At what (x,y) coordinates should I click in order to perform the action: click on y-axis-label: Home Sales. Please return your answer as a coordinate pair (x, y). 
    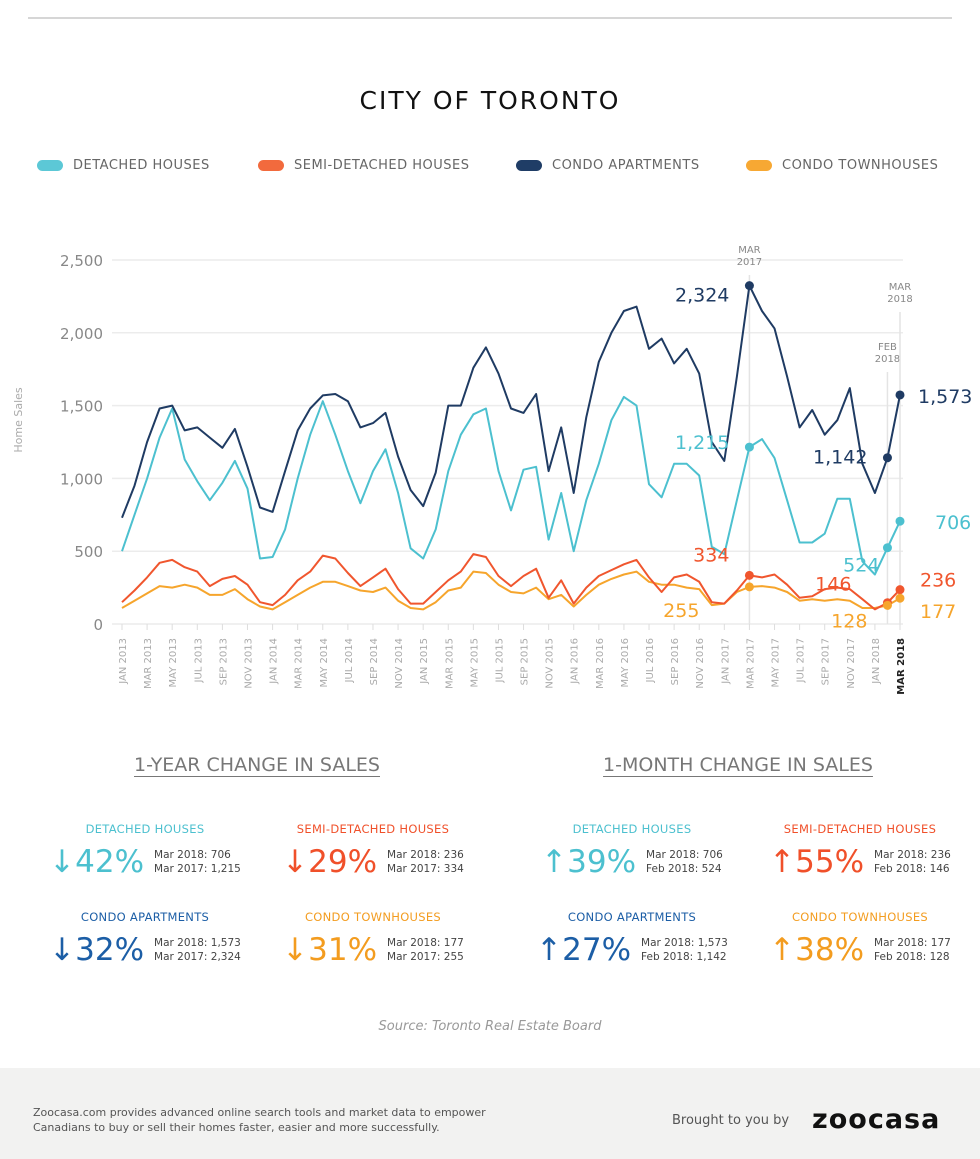
    Looking at the image, I should click on (18, 420).